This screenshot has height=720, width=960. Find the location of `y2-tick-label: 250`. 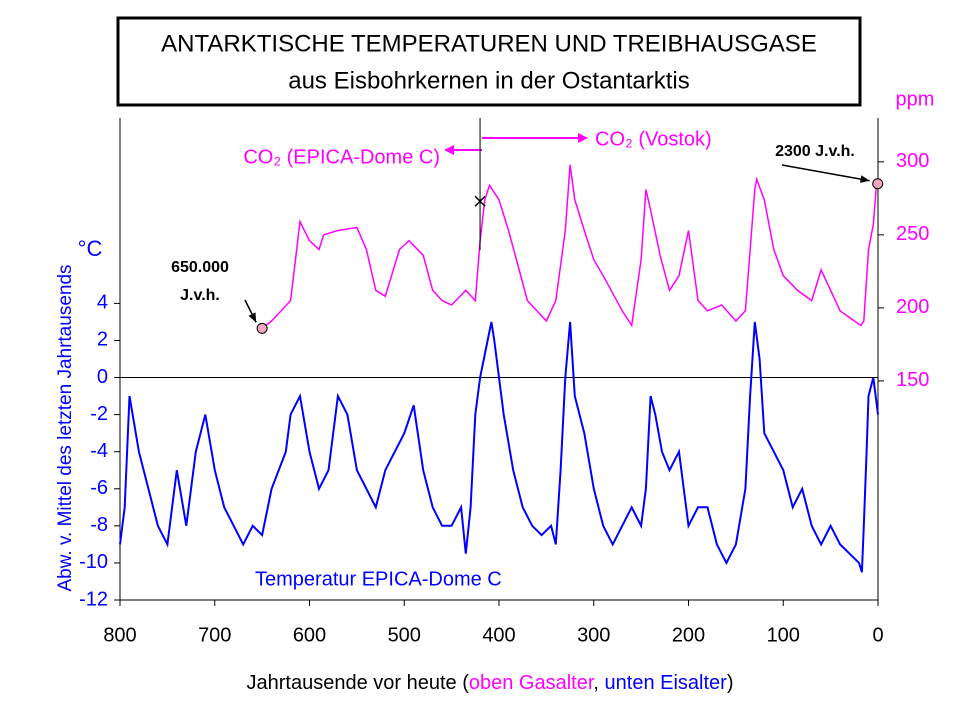

y2-tick-label: 250 is located at coordinates (912, 234).